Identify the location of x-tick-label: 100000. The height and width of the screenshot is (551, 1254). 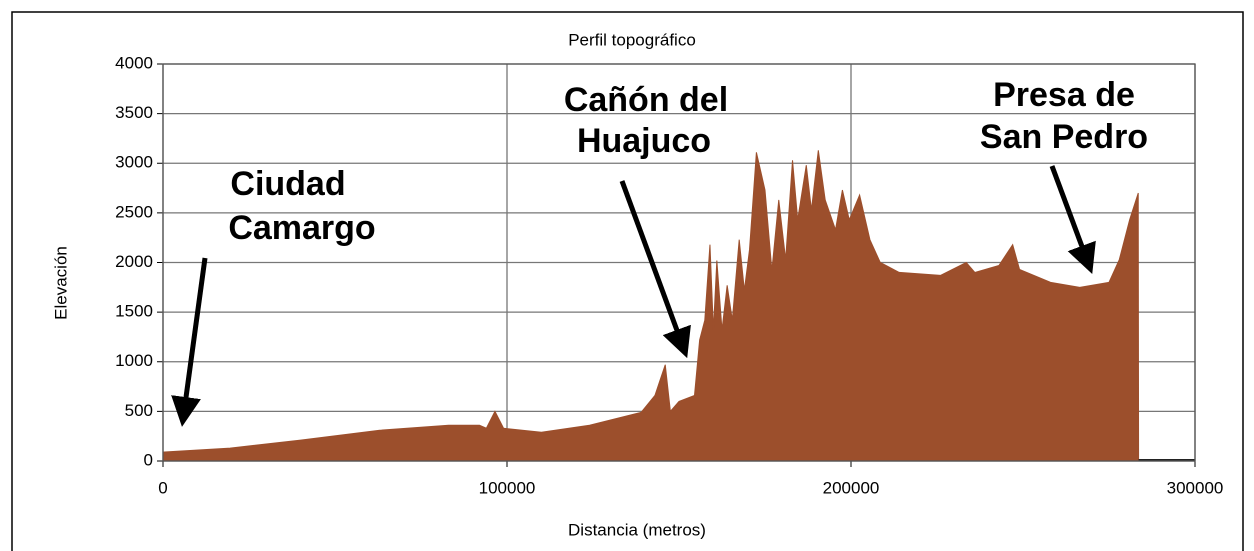
(507, 487).